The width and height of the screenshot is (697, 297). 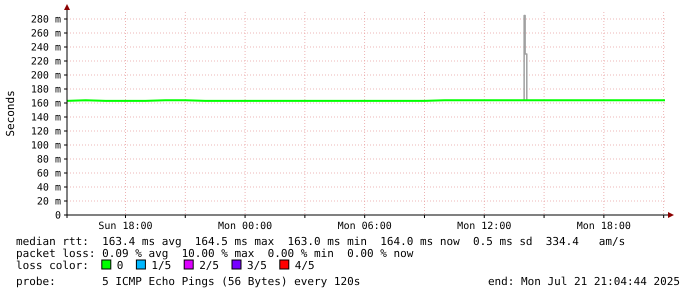 I want to click on y-tick-label: 20 m, so click(x=48, y=202).